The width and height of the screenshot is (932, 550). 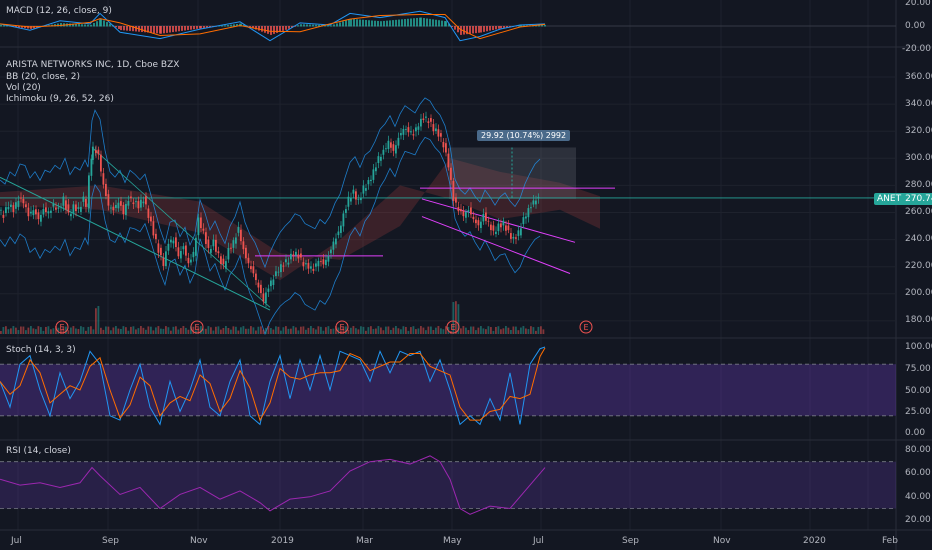 What do you see at coordinates (342, 327) in the screenshot?
I see `earnings-marker` at bounding box center [342, 327].